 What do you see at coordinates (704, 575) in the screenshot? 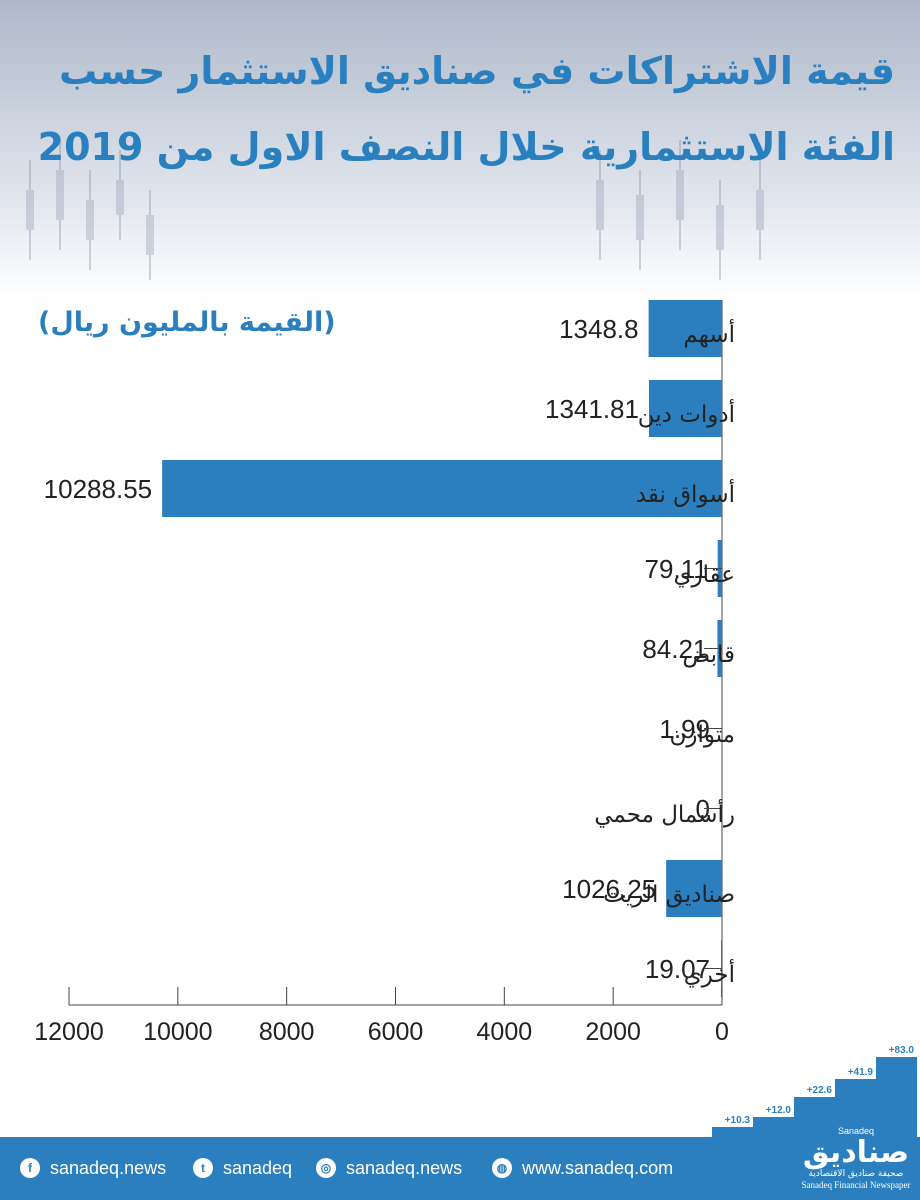
I see `category-label: عقاري` at bounding box center [704, 575].